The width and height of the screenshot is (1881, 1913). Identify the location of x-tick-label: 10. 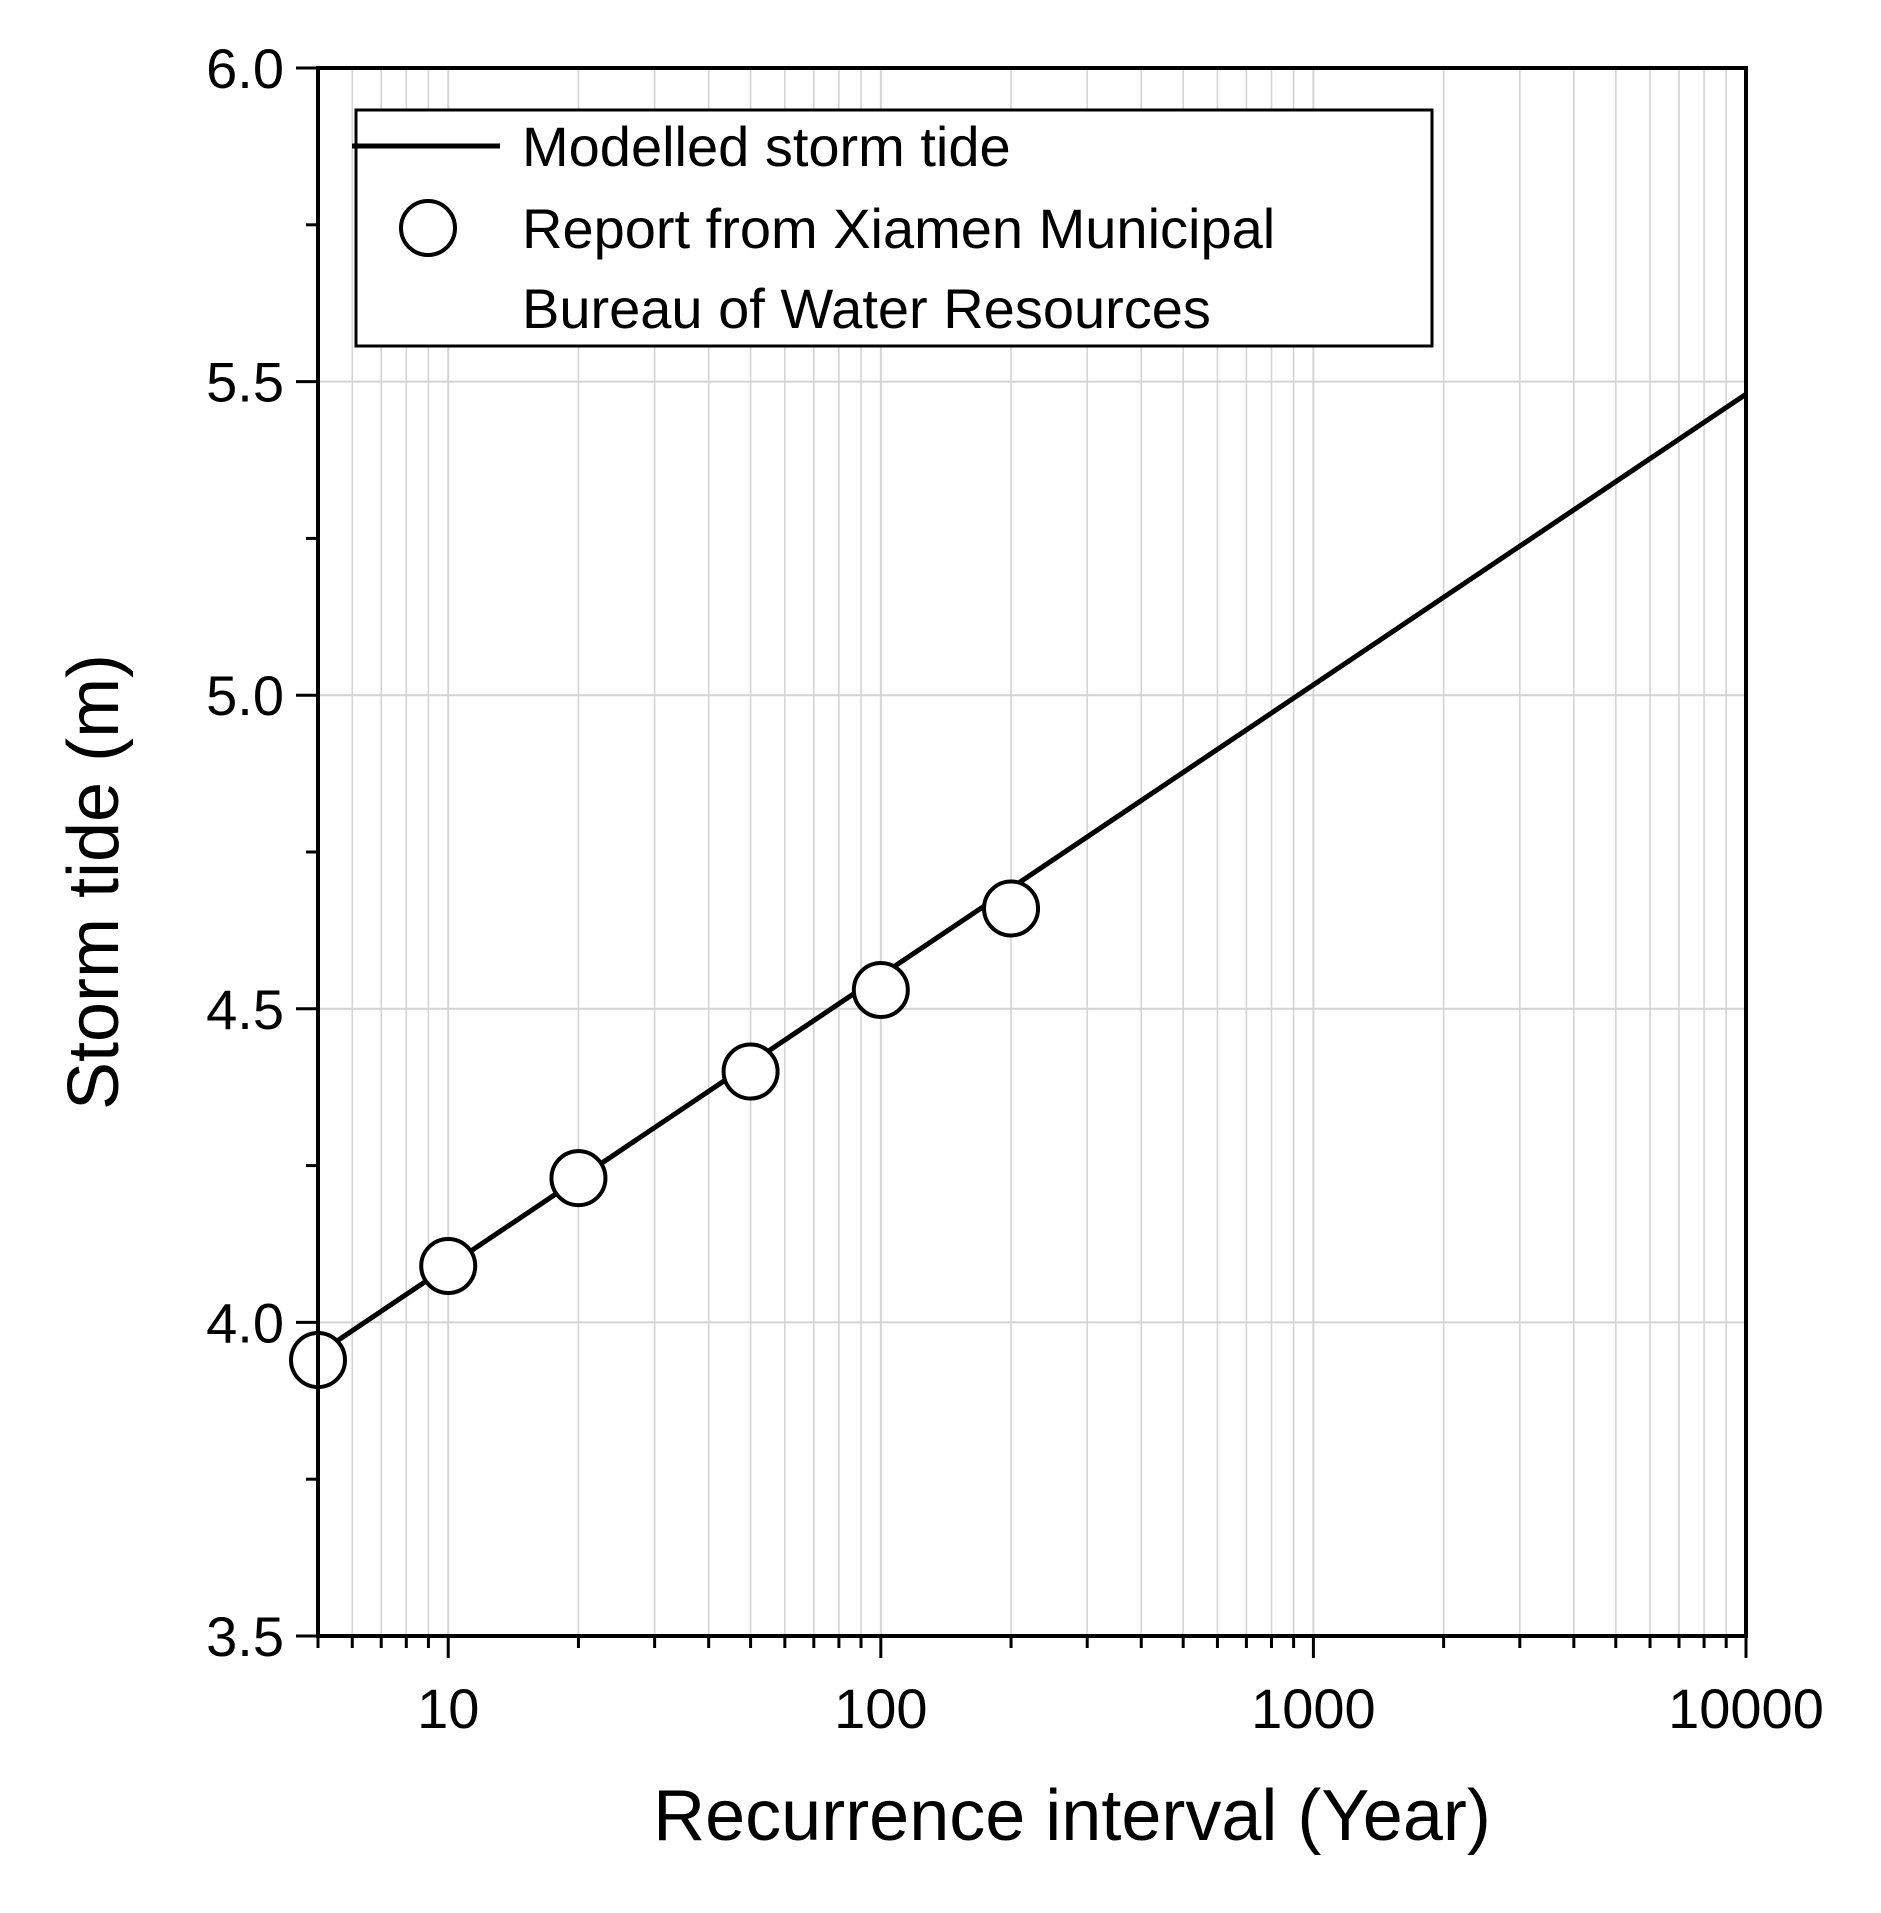
(448, 1708).